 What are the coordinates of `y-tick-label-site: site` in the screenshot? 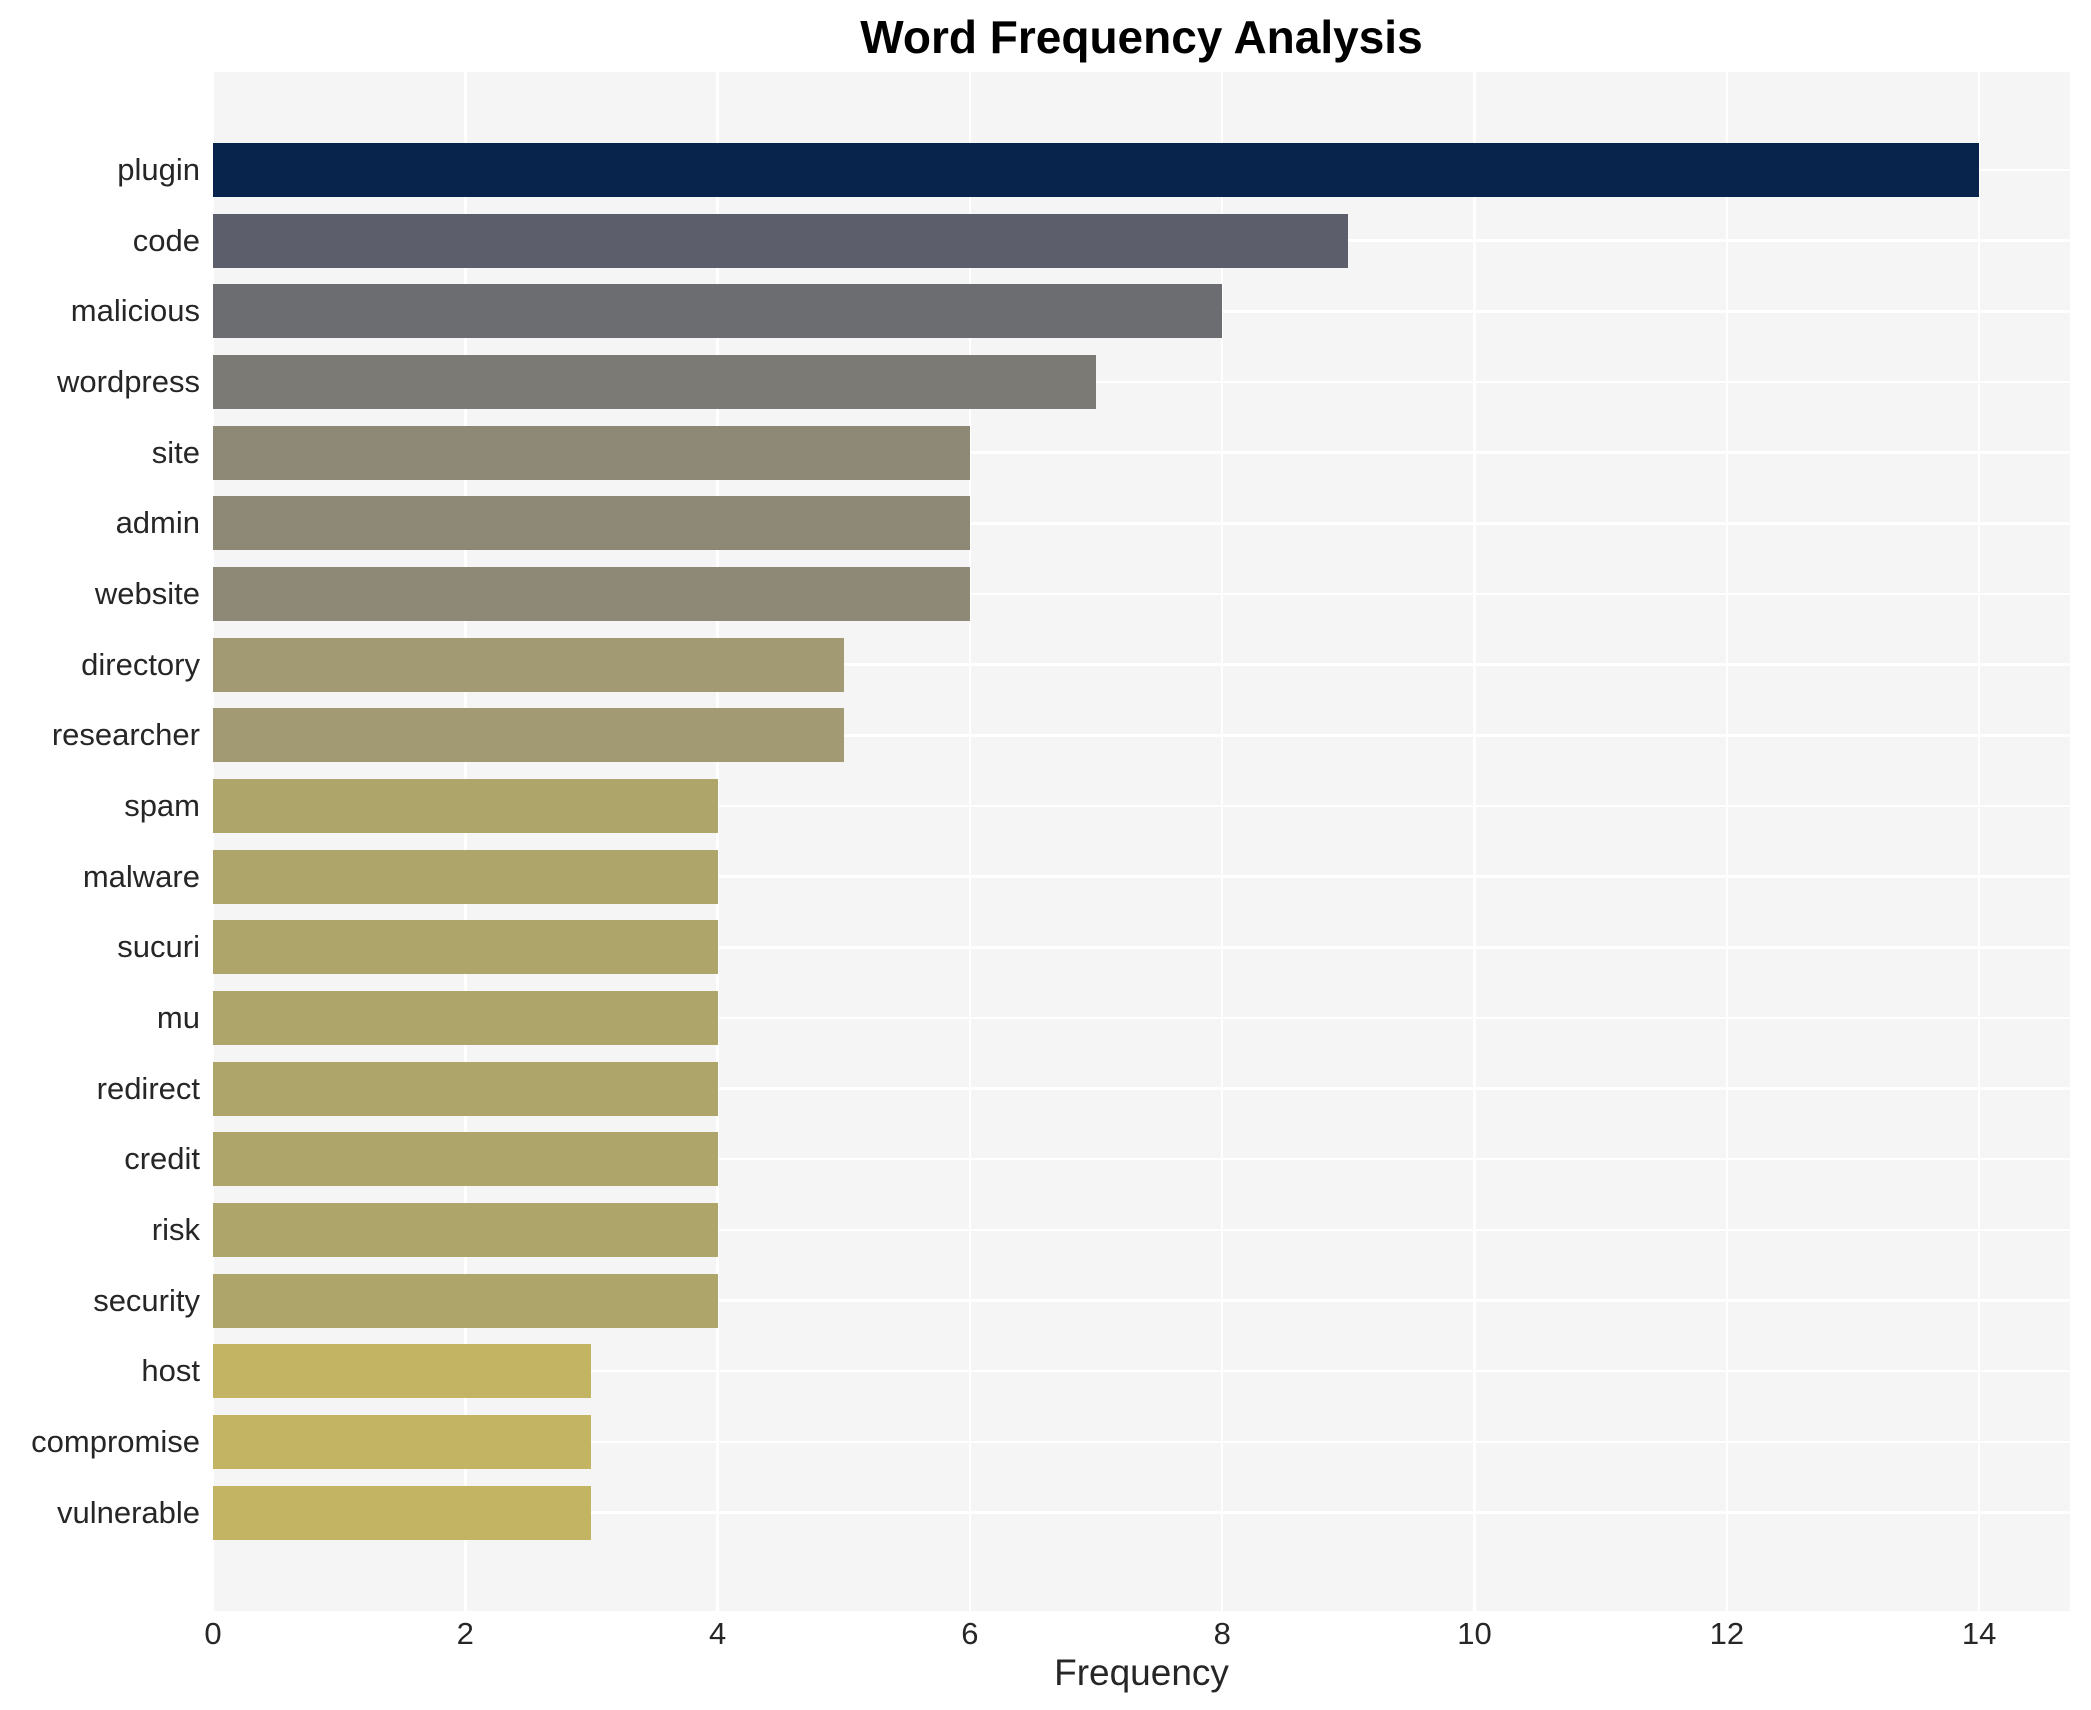 It's located at (175, 452).